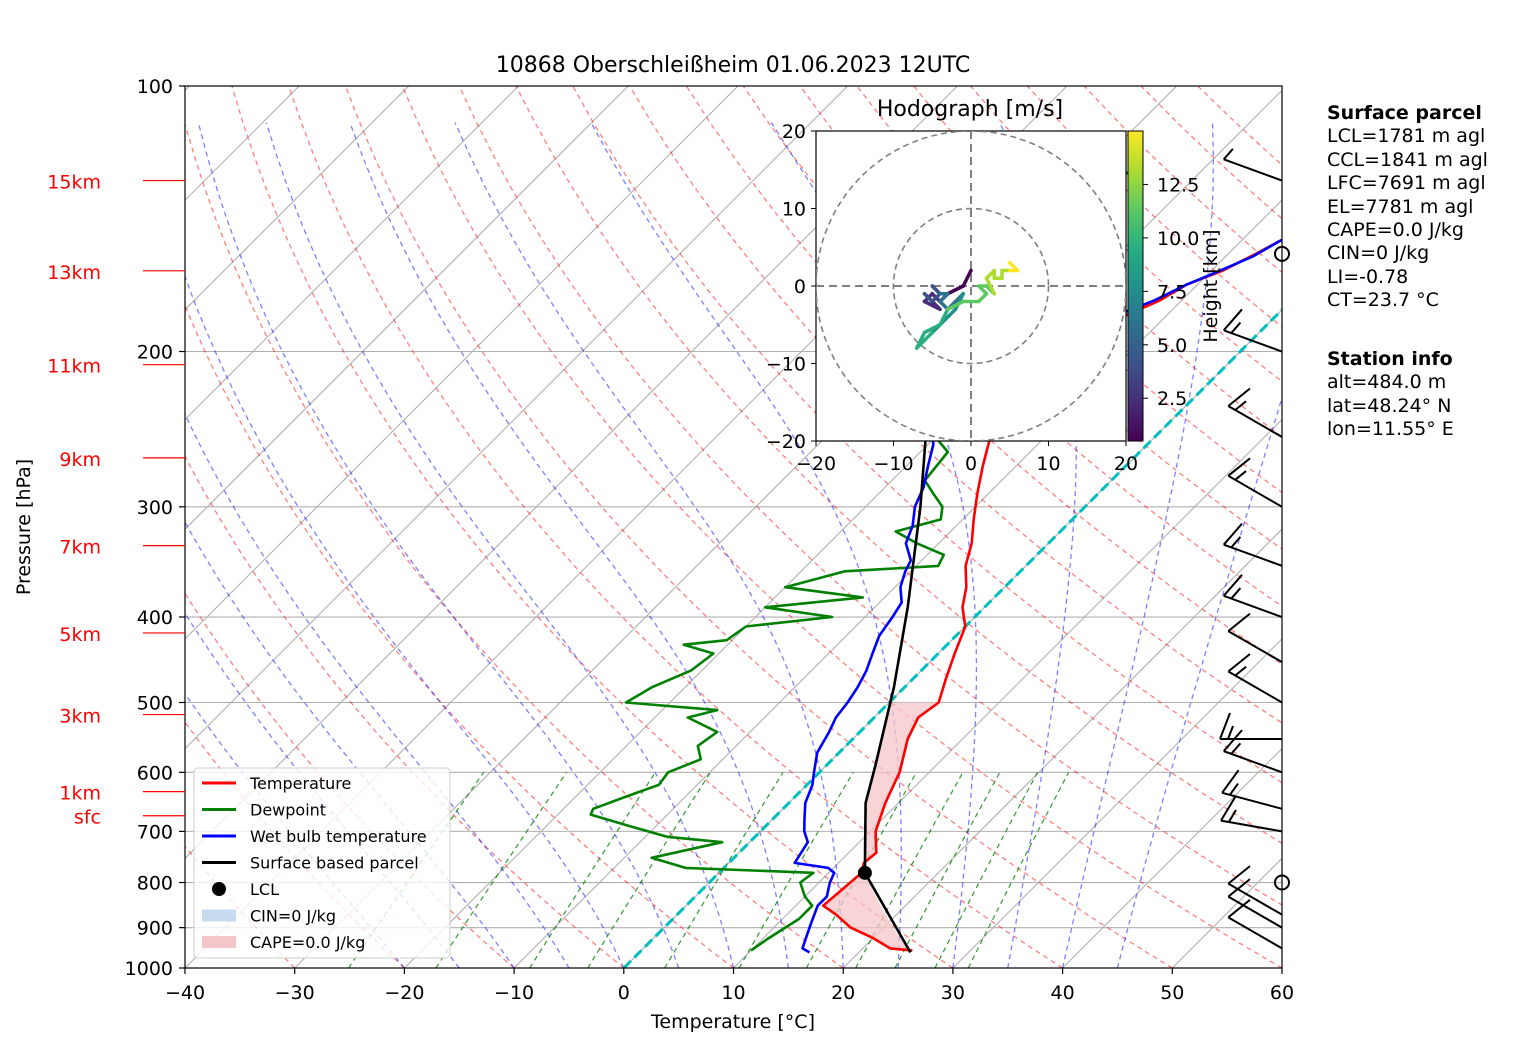  I want to click on hodo-y-tick-label: −20, so click(786, 442).